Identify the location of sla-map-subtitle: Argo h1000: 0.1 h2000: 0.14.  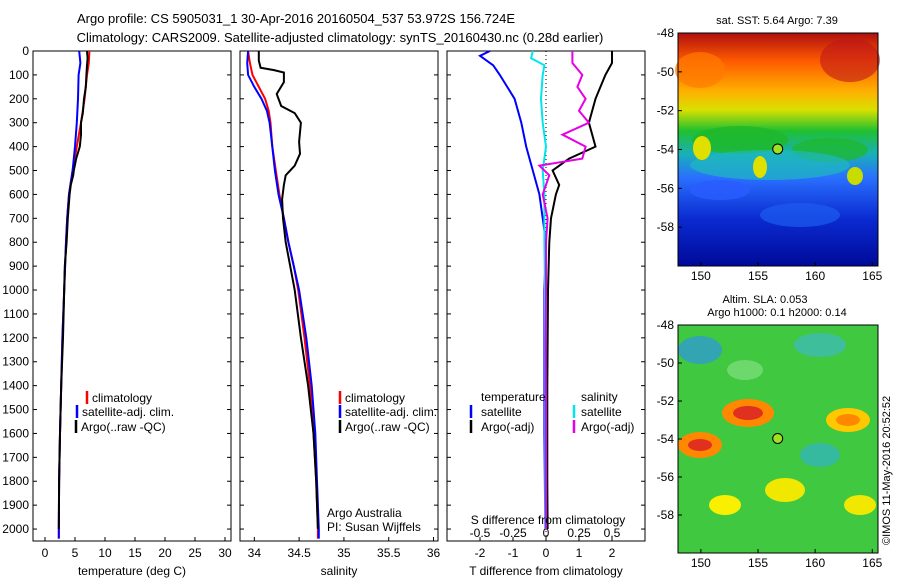
(776, 313).